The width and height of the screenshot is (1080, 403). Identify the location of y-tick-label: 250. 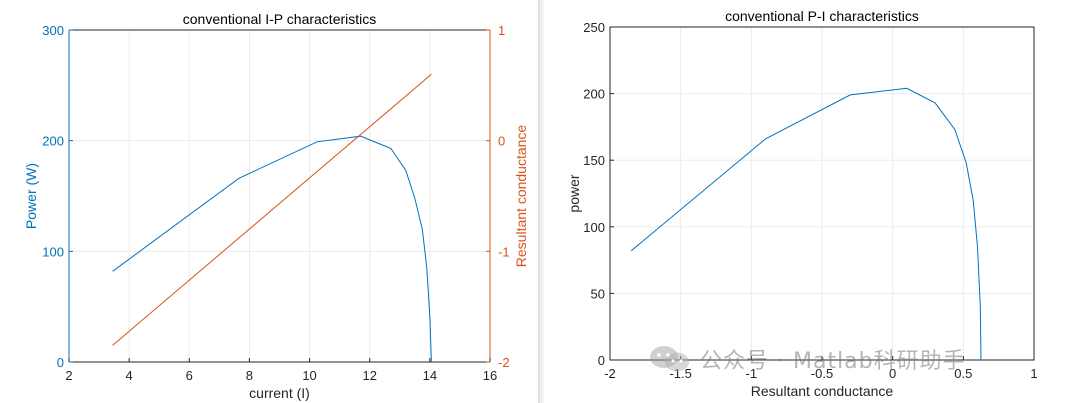
(594, 27).